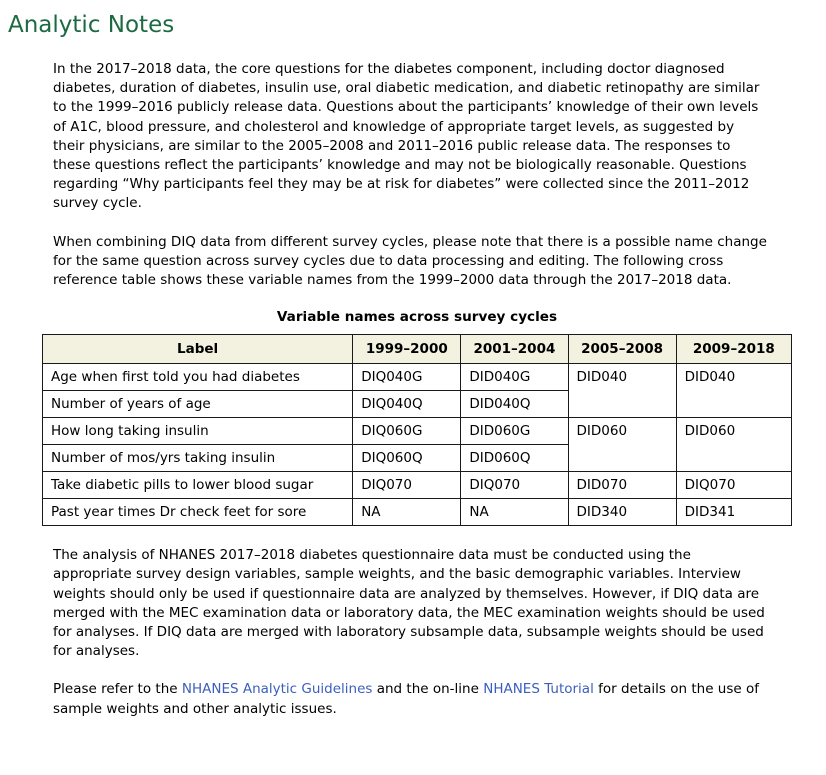  Describe the element at coordinates (197, 404) in the screenshot. I see `cell-label: Number of years of age` at that location.